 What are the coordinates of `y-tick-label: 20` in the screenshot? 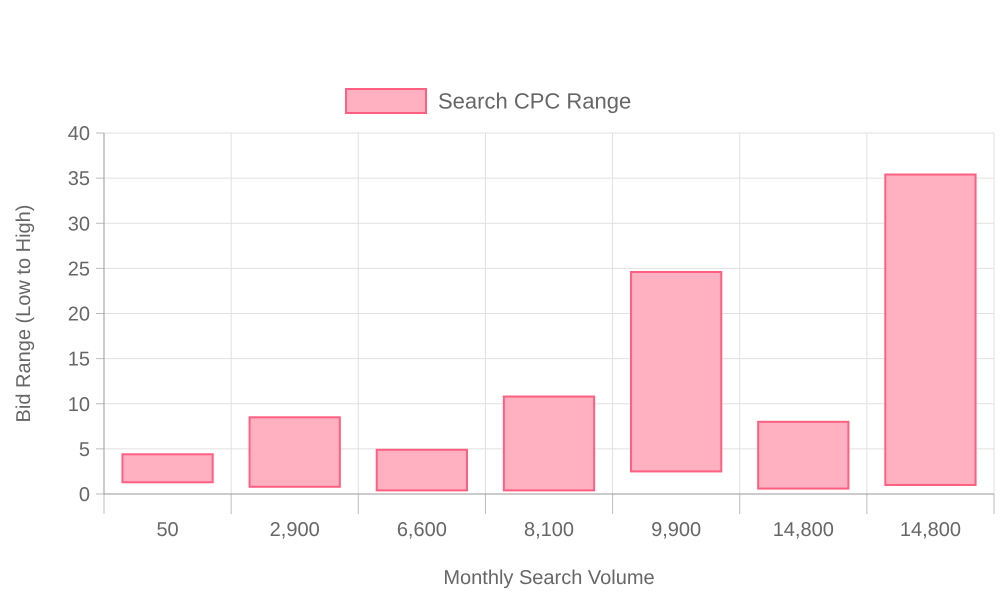 It's located at (79, 315).